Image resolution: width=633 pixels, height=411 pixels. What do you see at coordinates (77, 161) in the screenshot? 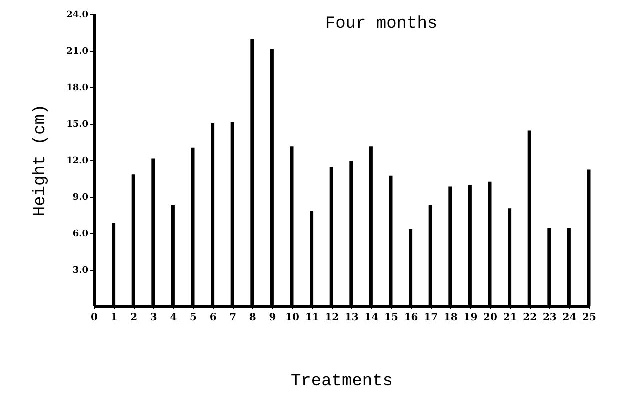
I see `y-tick-label: 12.0` at bounding box center [77, 161].